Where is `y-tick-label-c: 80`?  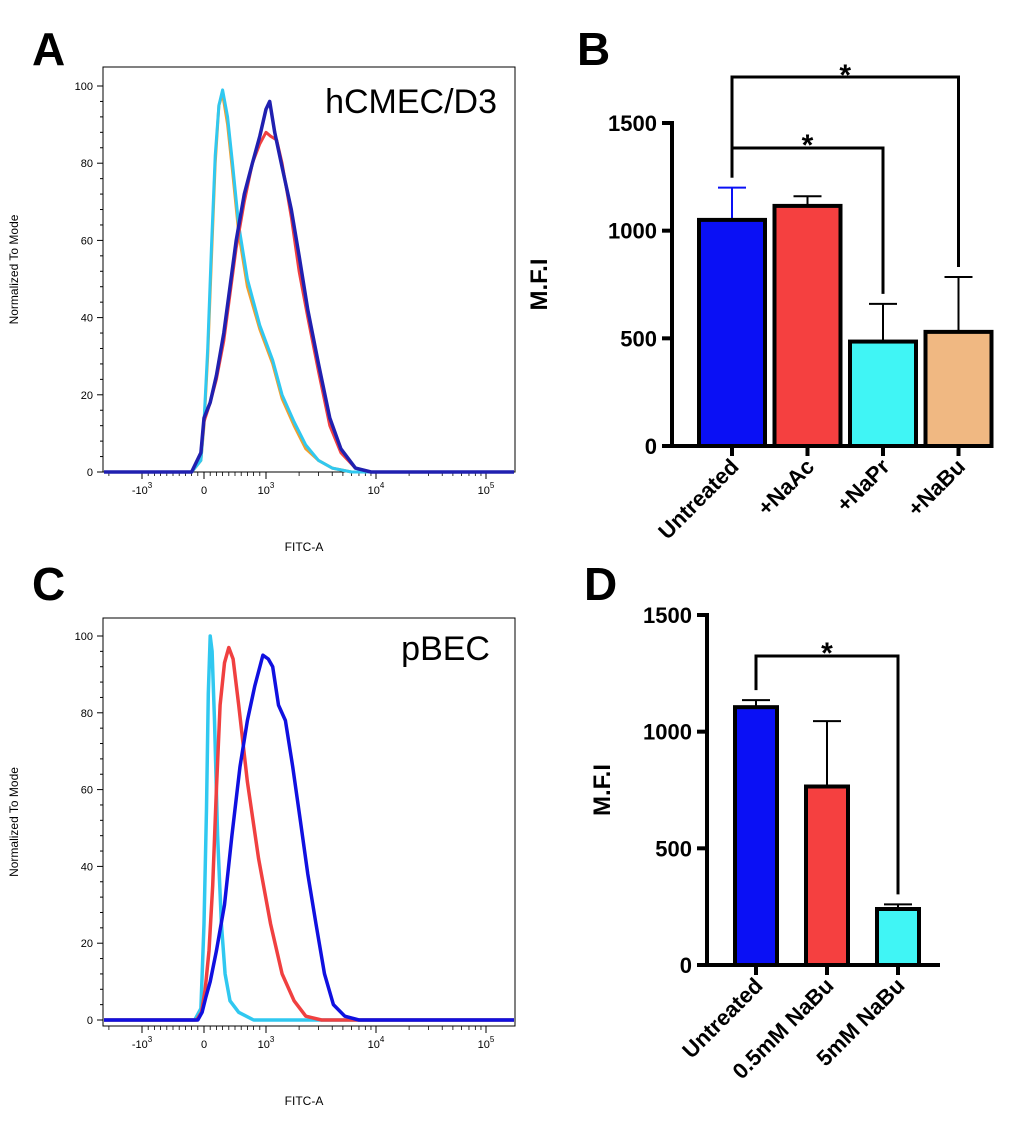
y-tick-label-c: 80 is located at coordinates (87, 714).